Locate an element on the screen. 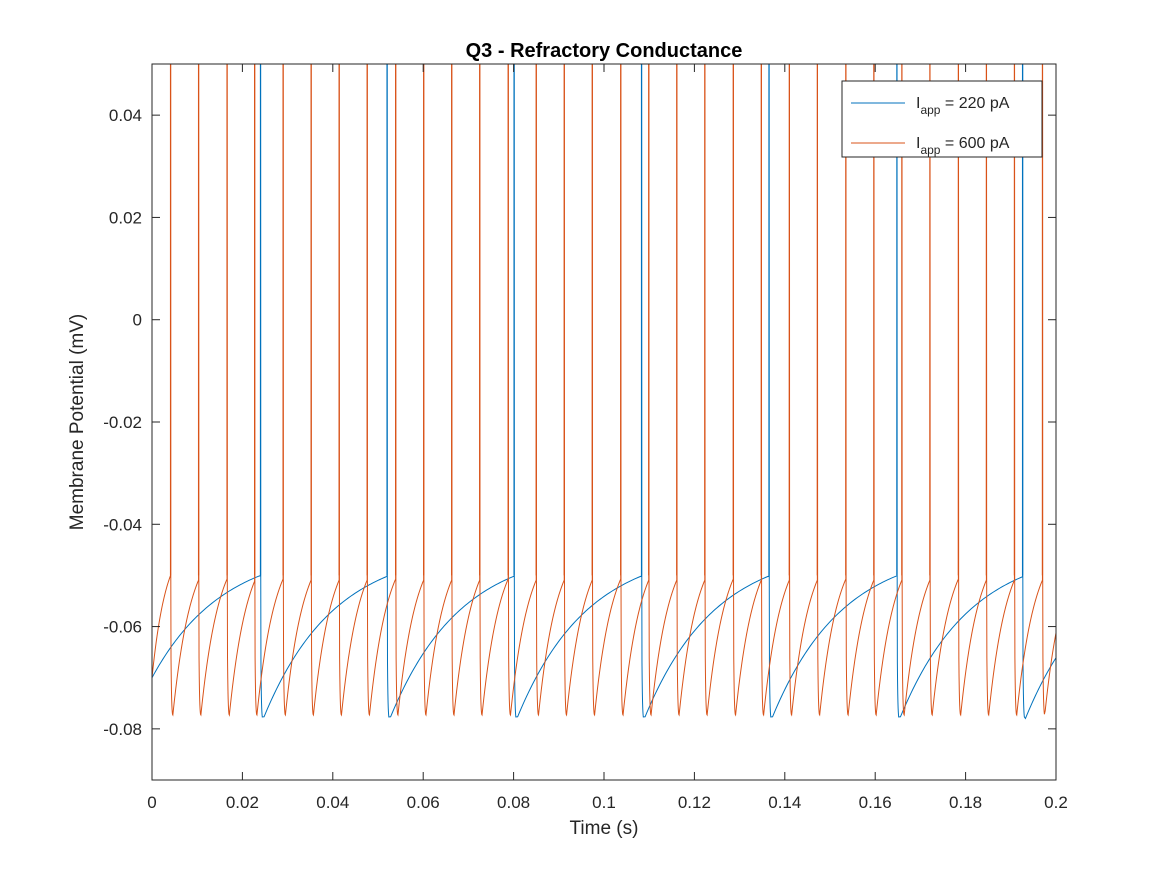  legend-label-2: Iapp = 600 pA is located at coordinates (963, 146).